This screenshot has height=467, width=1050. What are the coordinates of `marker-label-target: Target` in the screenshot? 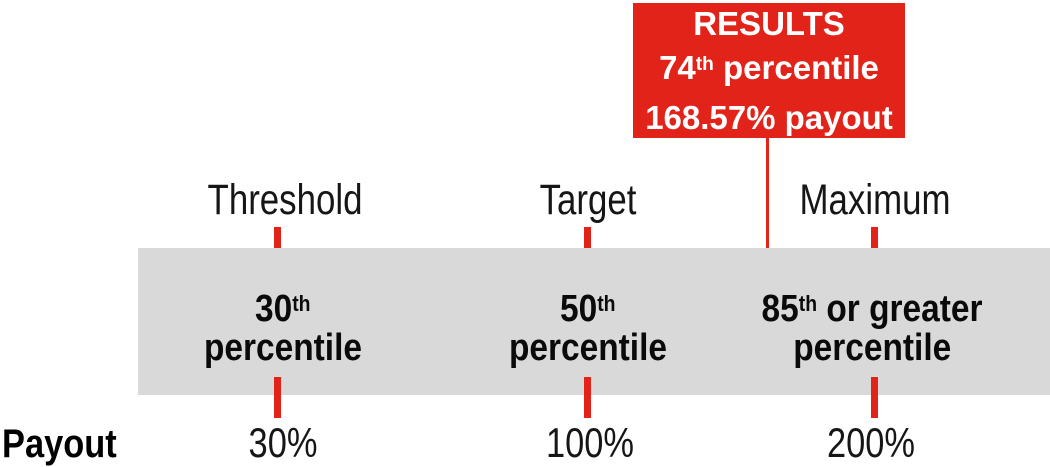 It's located at (588, 200).